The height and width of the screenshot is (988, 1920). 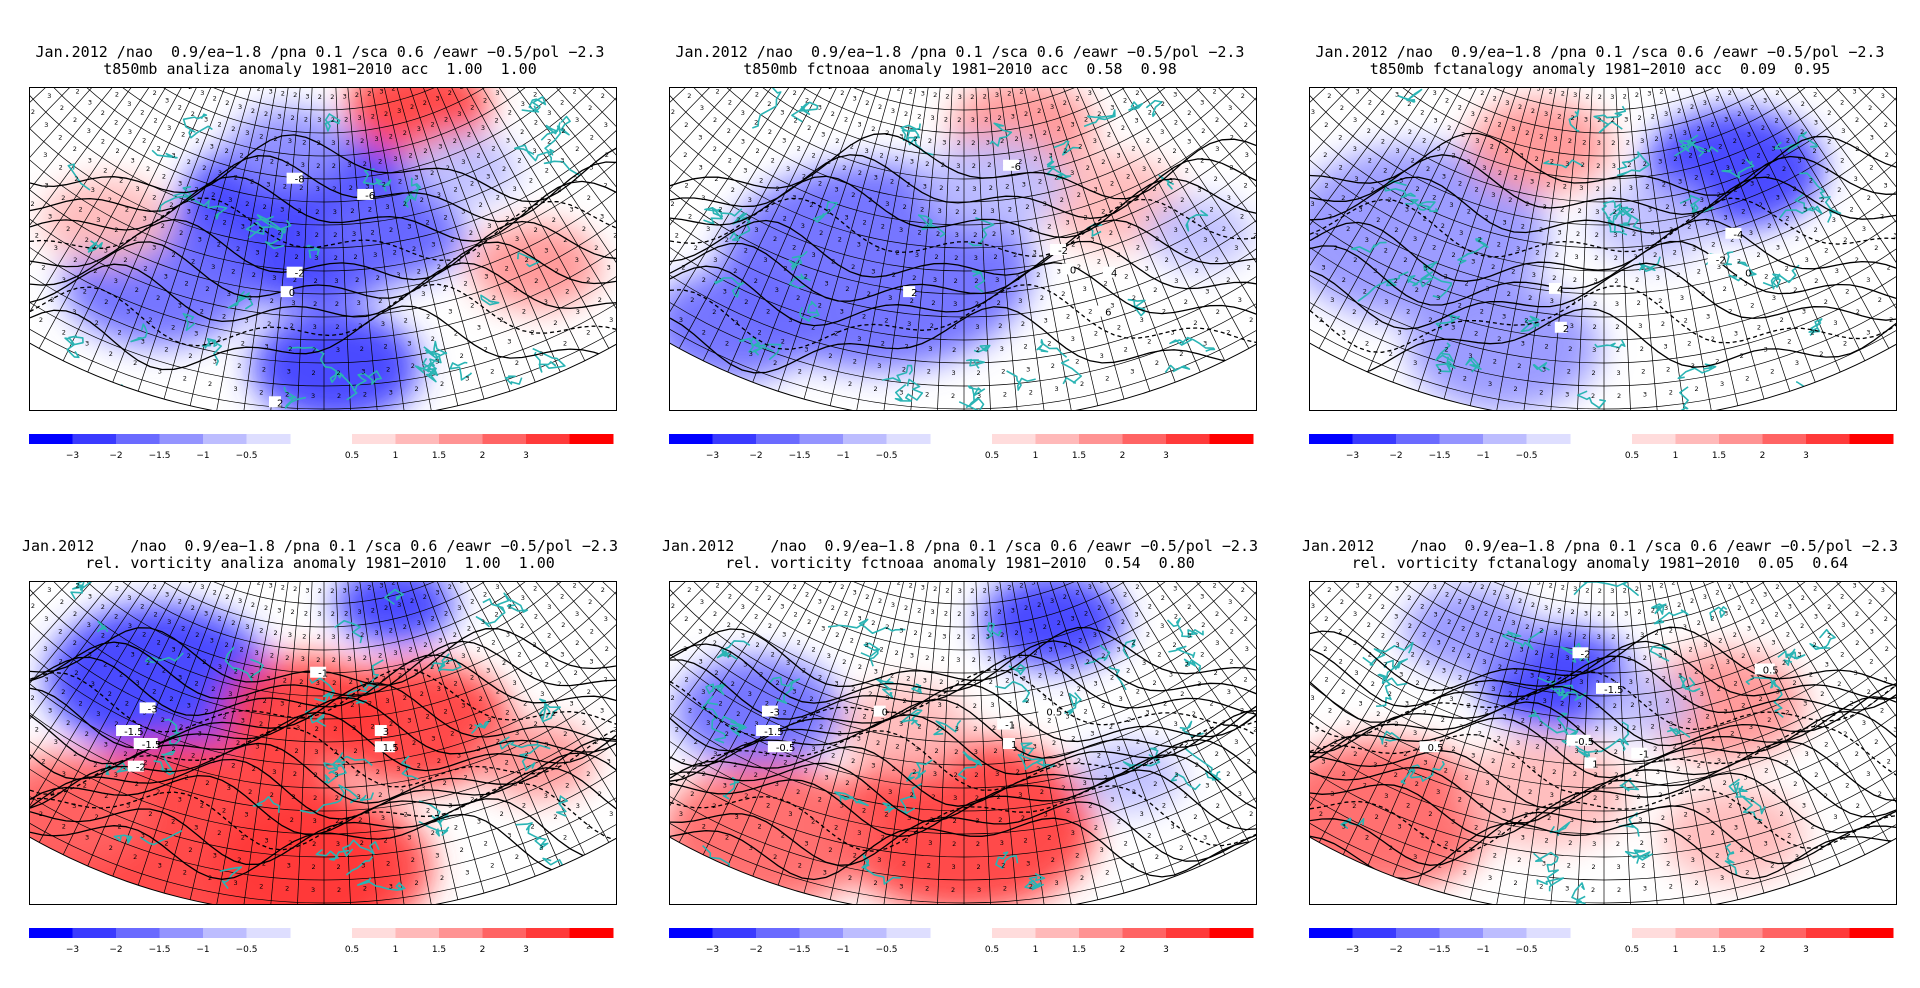 I want to click on colorbar-tick-label: −1, so click(x=202, y=950).